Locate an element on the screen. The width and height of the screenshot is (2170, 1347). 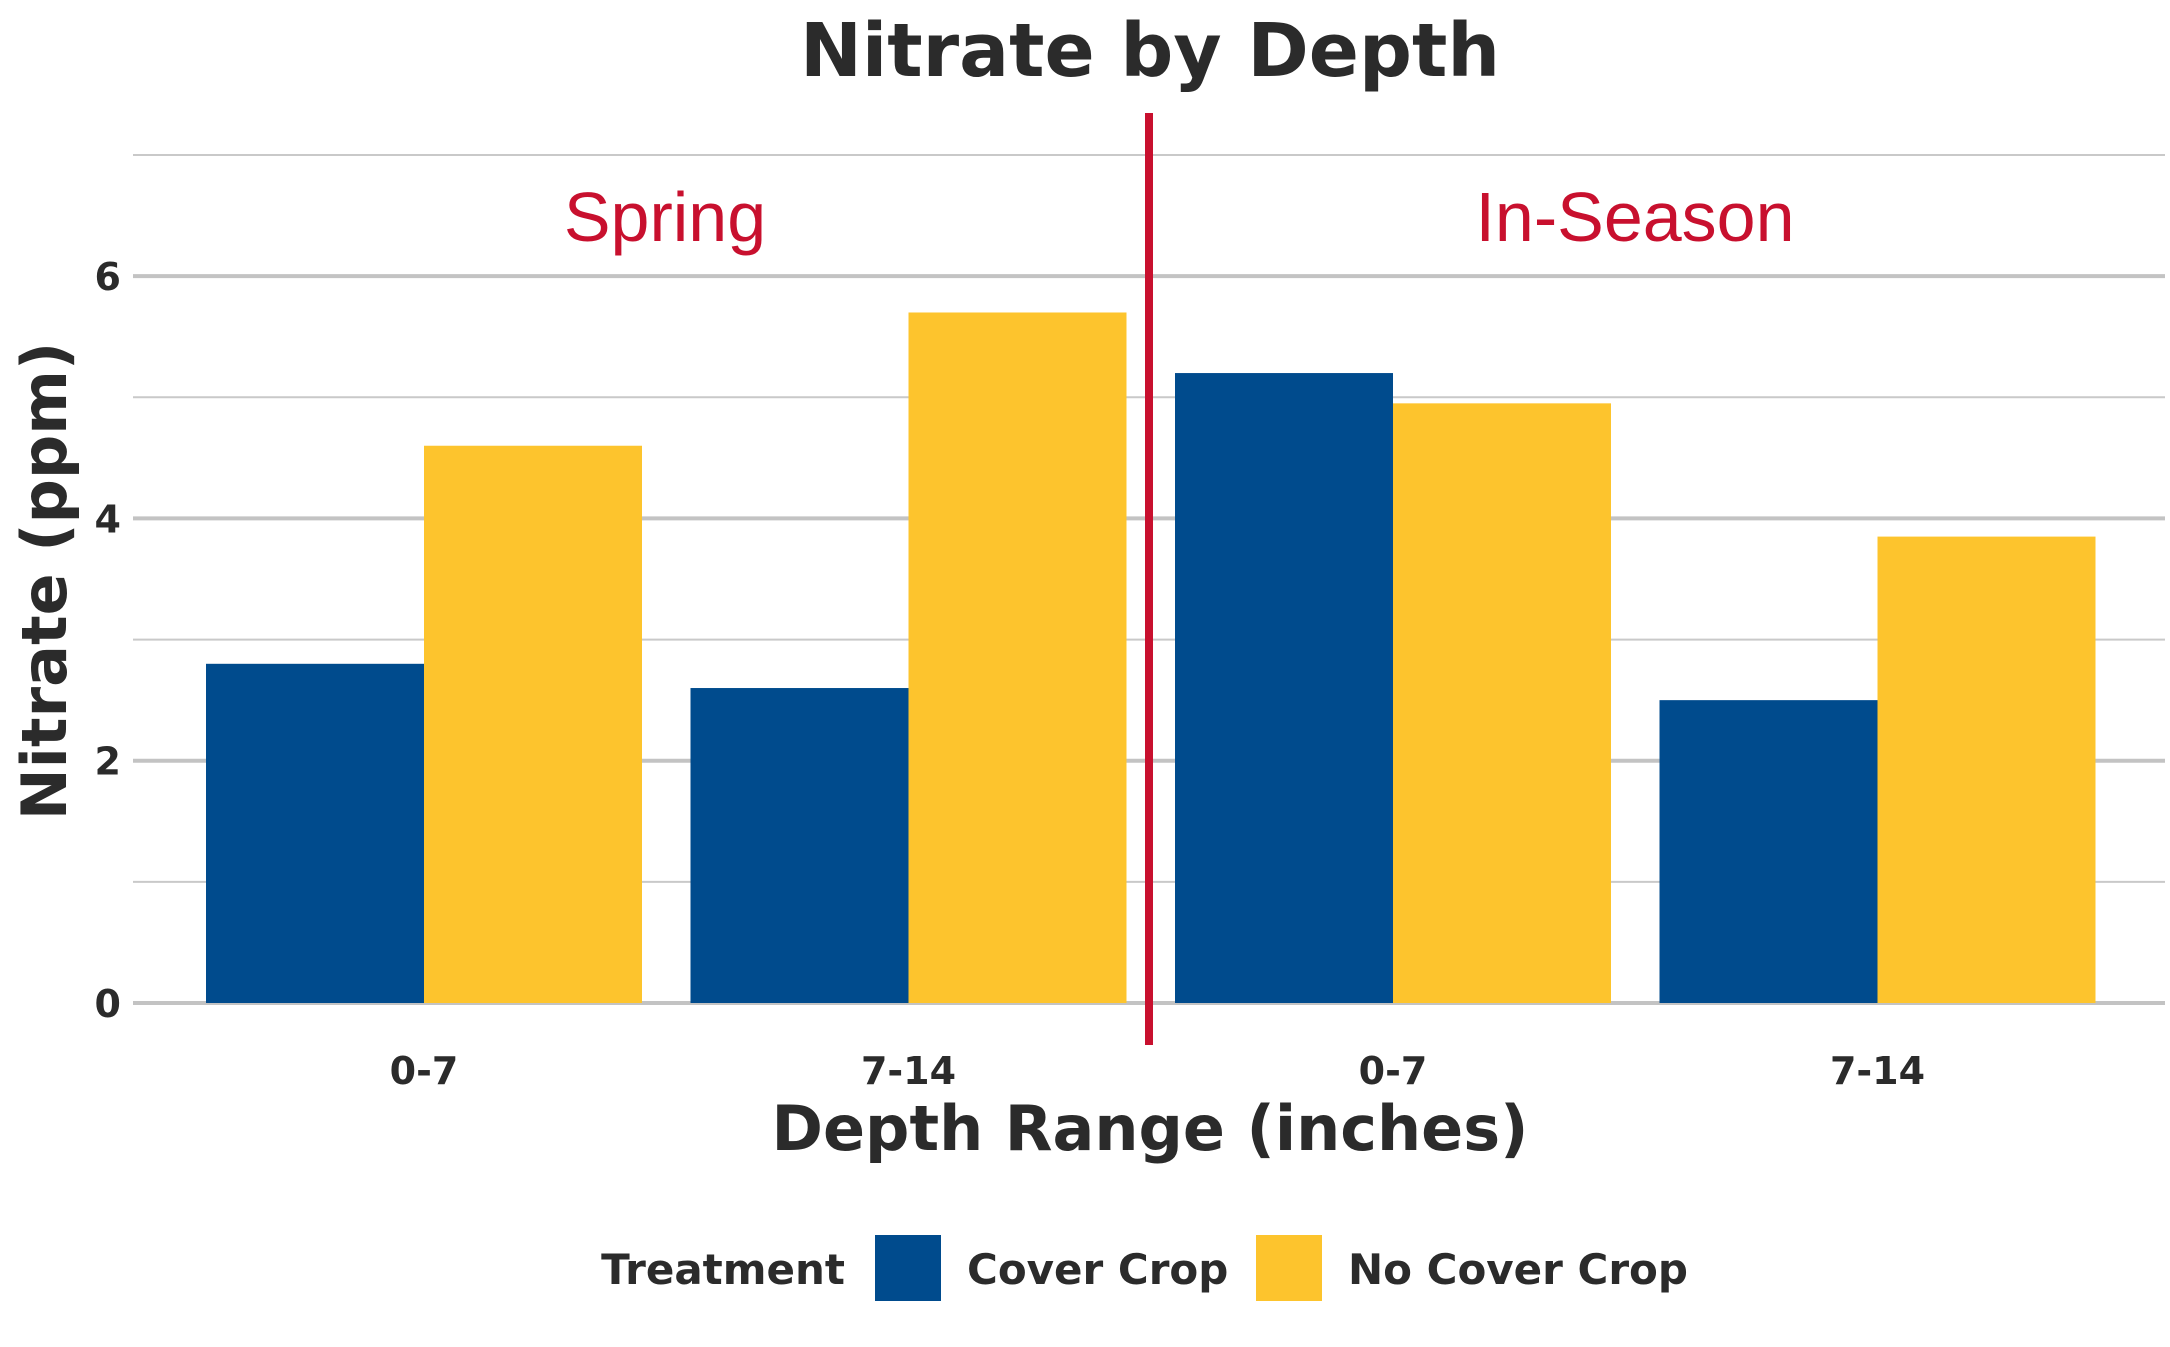
panel-label-spring: Spring is located at coordinates (665, 217).